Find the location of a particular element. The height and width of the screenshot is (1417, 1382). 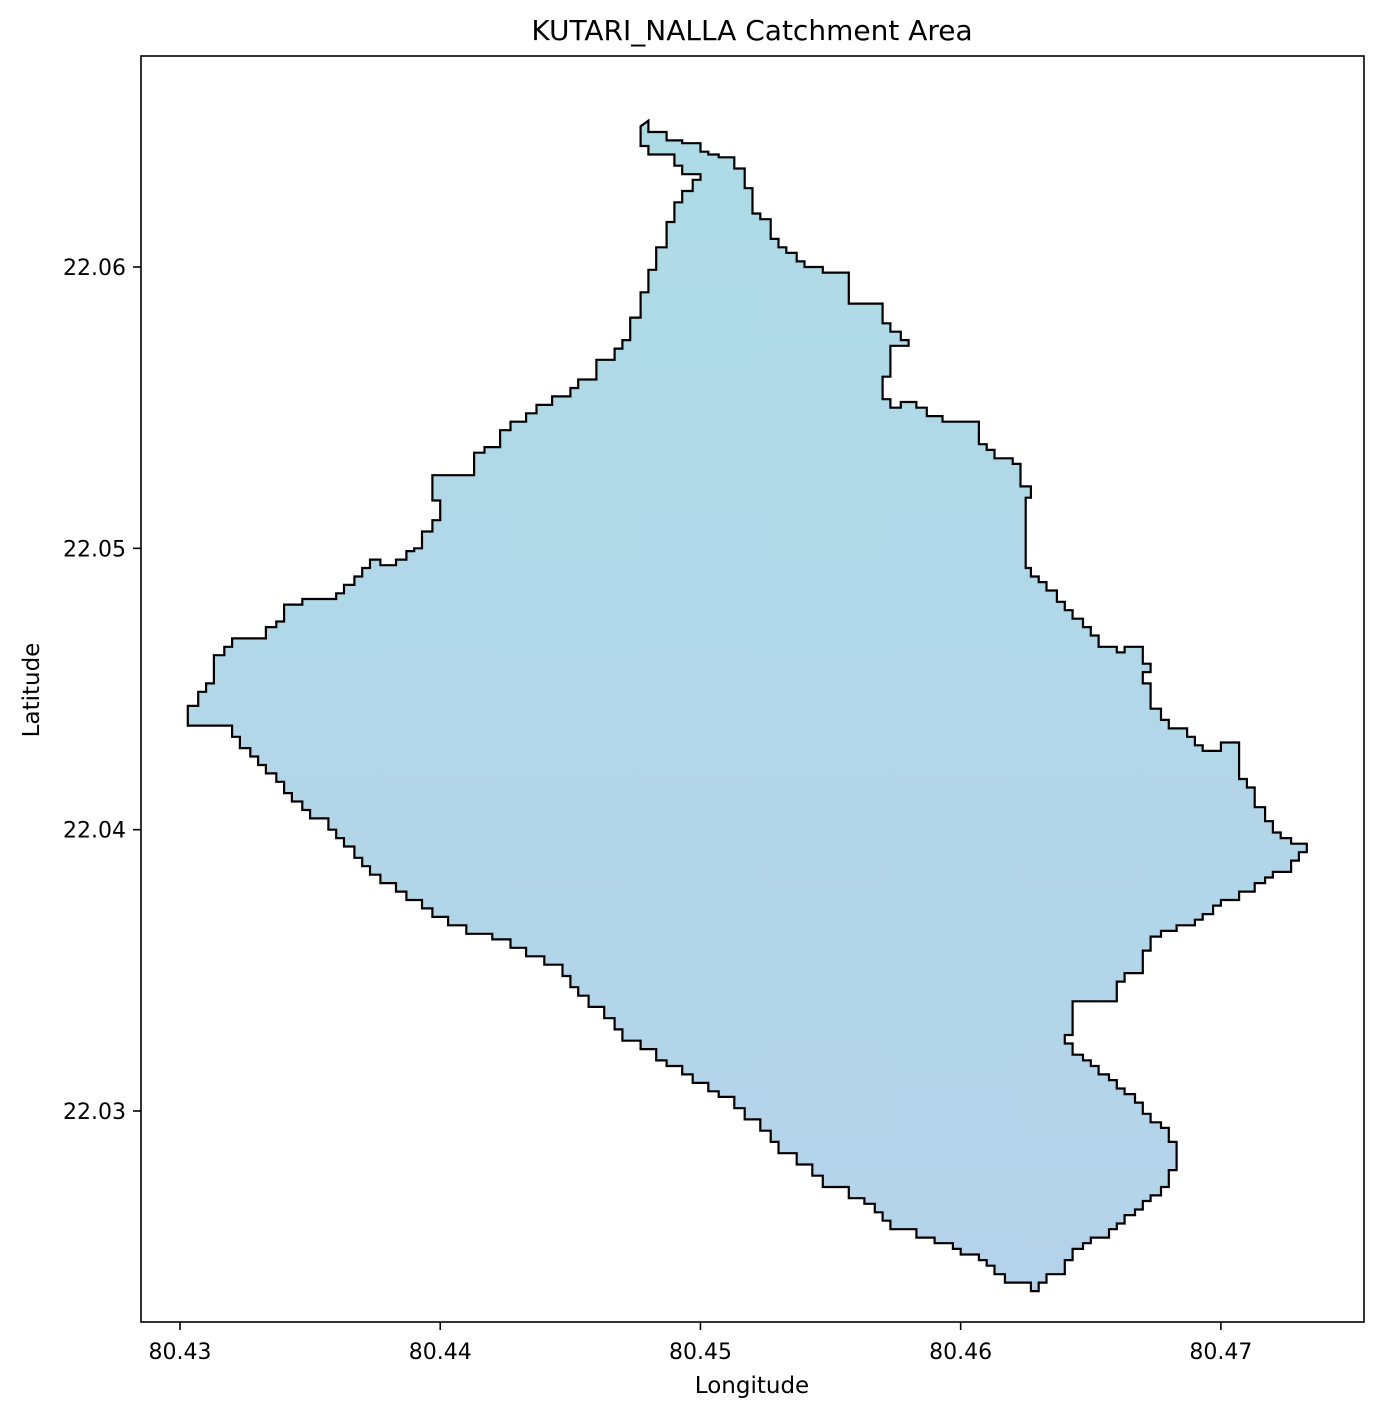

x-tick-label: 80.45 is located at coordinates (700, 1352).